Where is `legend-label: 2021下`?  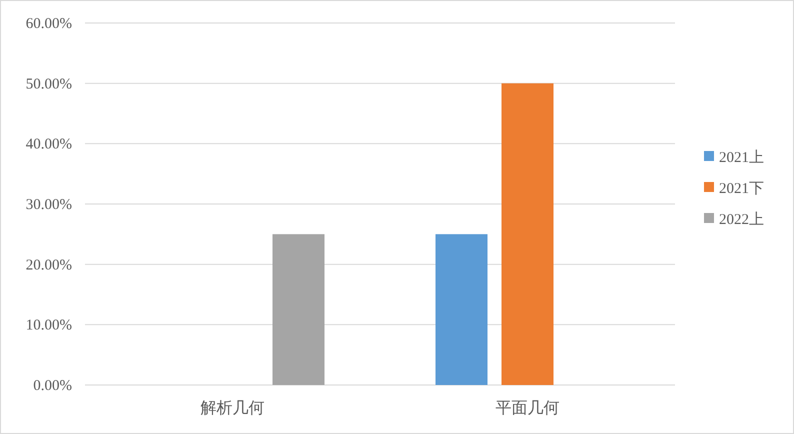
legend-label: 2021下 is located at coordinates (741, 189).